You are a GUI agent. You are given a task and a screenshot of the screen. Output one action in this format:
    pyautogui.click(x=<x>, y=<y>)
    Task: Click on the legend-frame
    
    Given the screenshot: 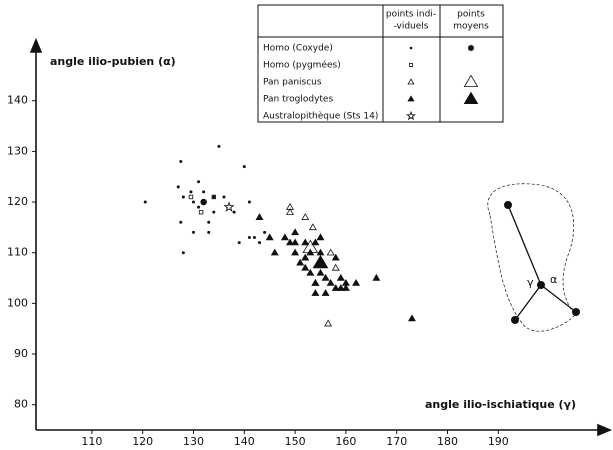 What is the action you would take?
    pyautogui.click(x=380, y=63)
    